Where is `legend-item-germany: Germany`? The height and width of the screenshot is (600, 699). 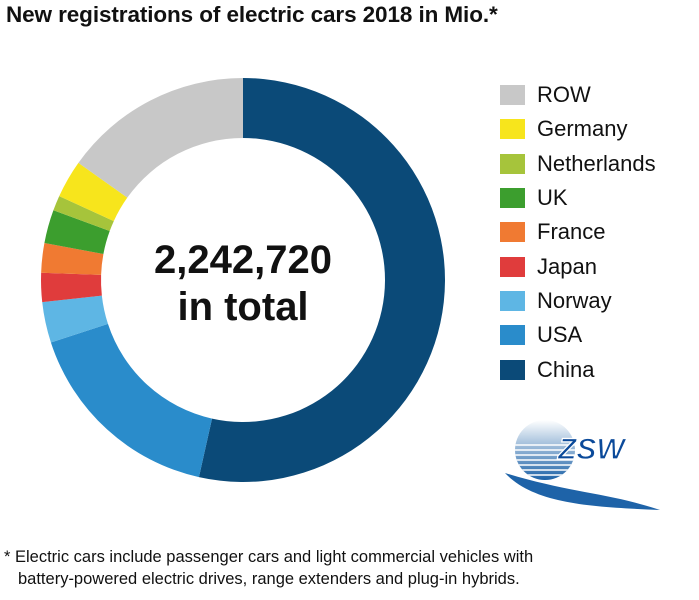
legend-item-germany: Germany is located at coordinates (578, 129).